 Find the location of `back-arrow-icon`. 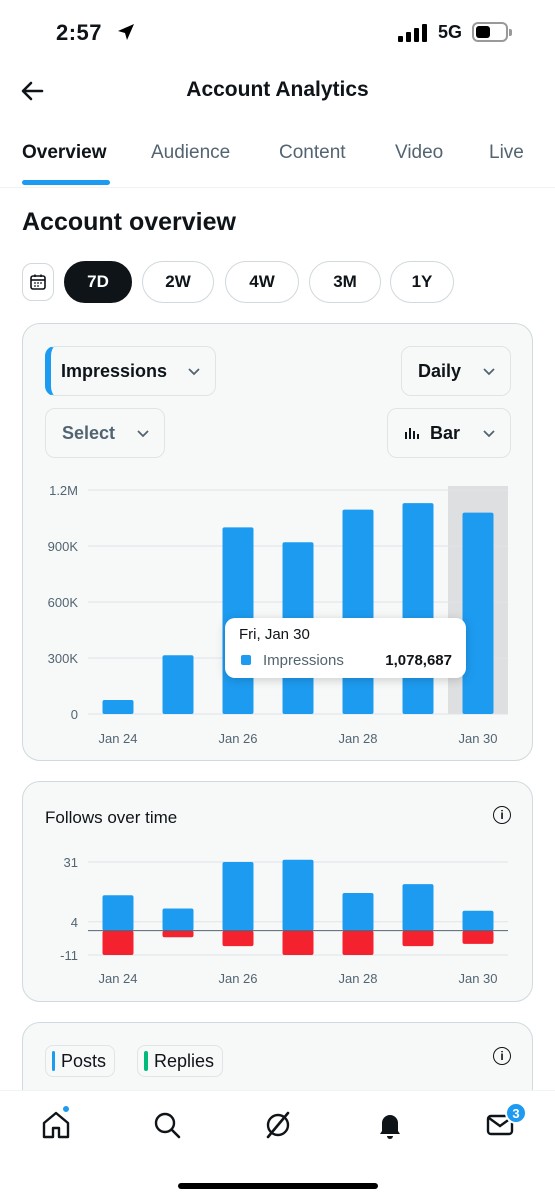

back-arrow-icon is located at coordinates (33, 91).